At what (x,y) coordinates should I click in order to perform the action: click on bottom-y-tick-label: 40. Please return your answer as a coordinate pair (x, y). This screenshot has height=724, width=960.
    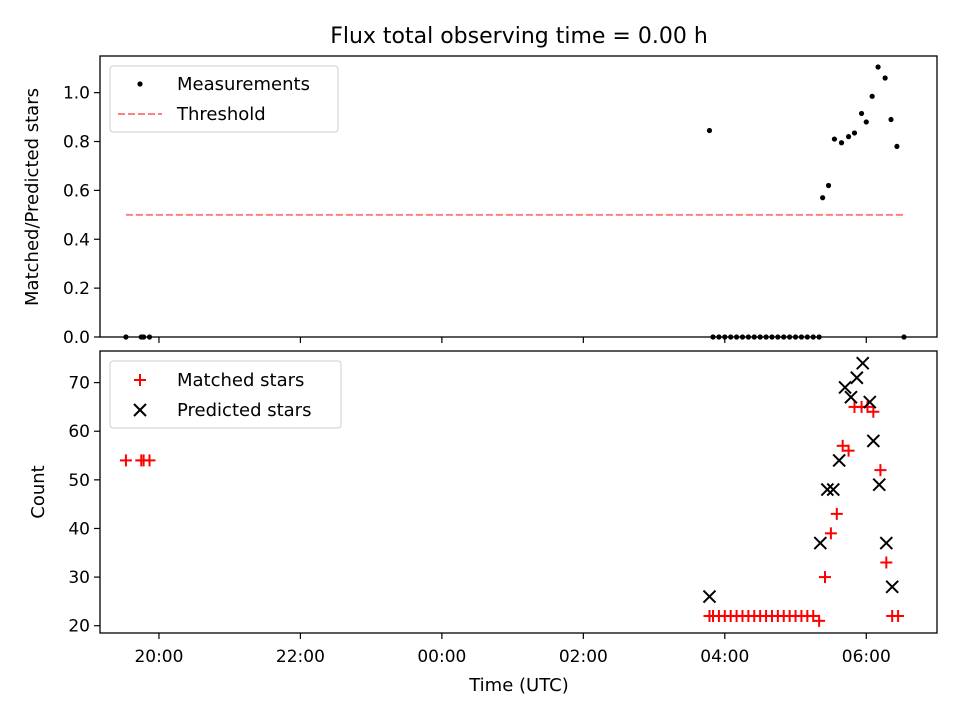
    Looking at the image, I should click on (79, 529).